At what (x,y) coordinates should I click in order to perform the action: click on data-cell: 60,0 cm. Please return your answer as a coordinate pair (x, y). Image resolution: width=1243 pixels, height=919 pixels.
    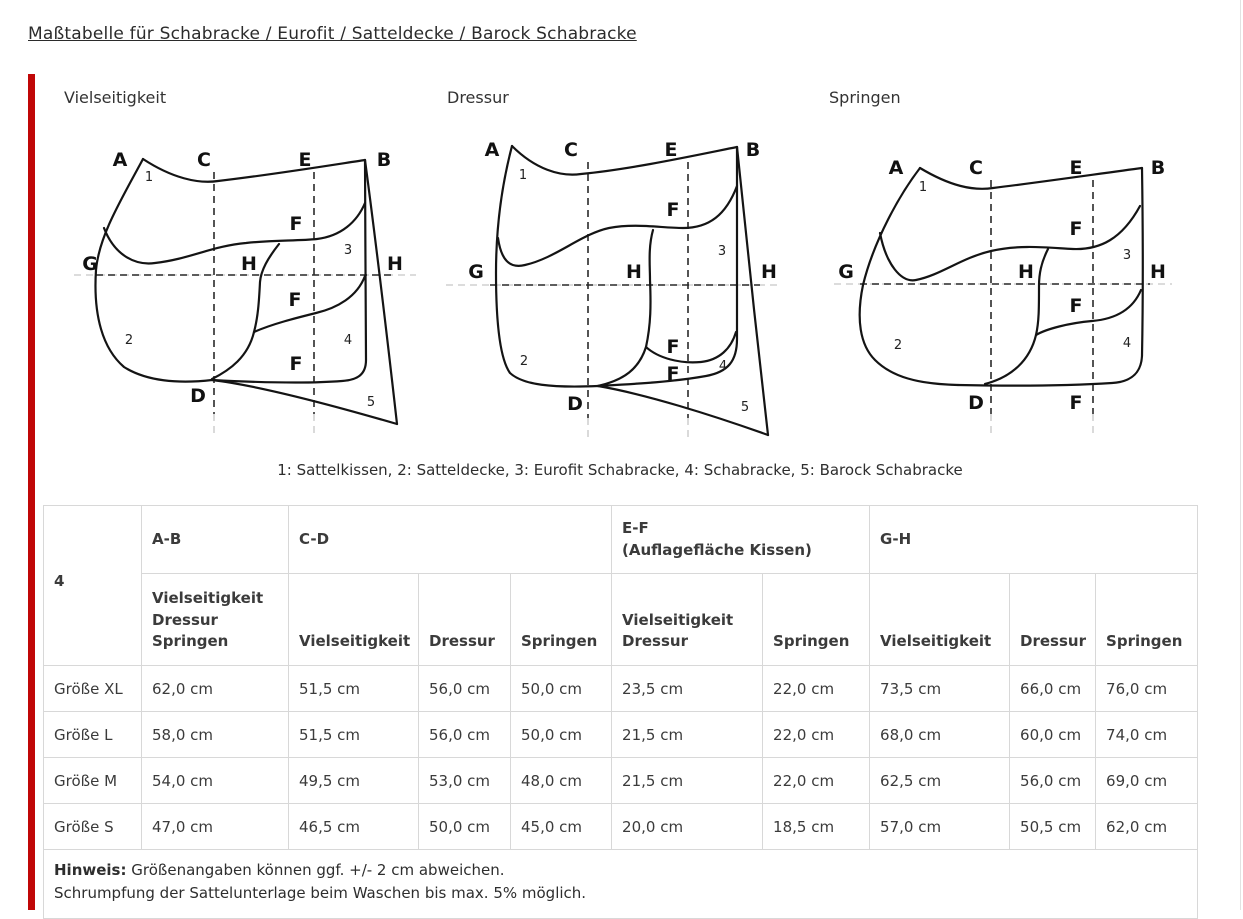
    Looking at the image, I should click on (1053, 734).